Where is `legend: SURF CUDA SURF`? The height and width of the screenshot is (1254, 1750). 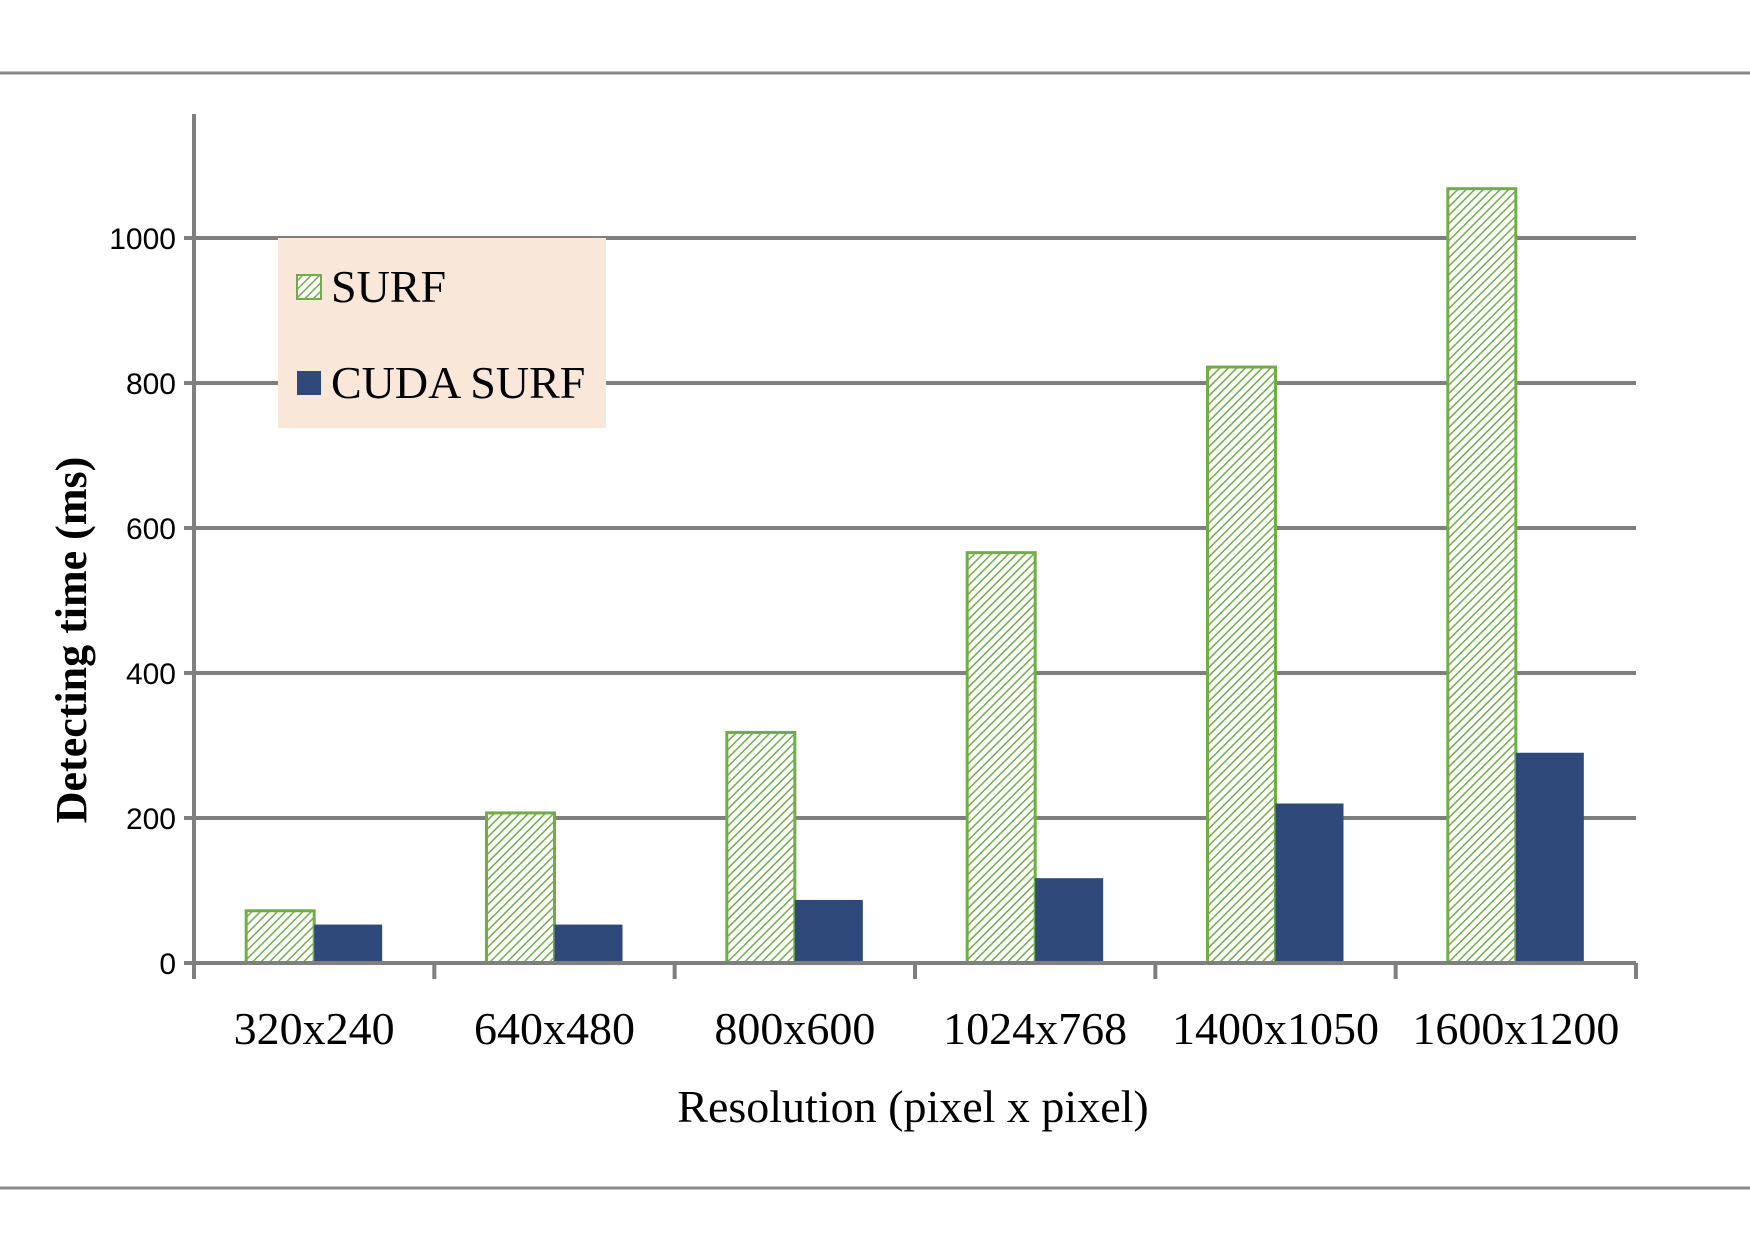
legend: SURF CUDA SURF is located at coordinates (442, 333).